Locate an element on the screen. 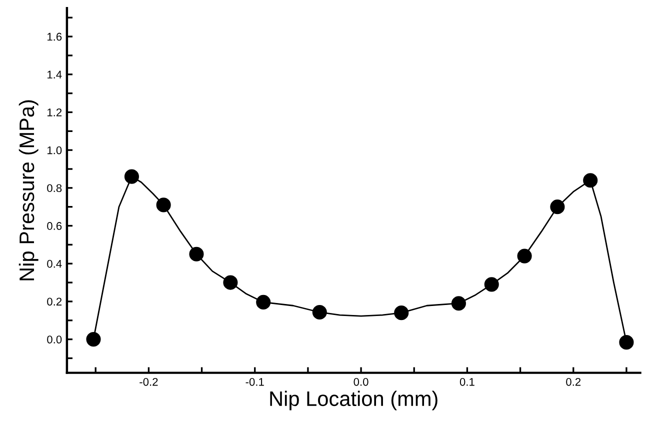 This screenshot has height=429, width=650. x-tick-label: 0.2 is located at coordinates (573, 382).